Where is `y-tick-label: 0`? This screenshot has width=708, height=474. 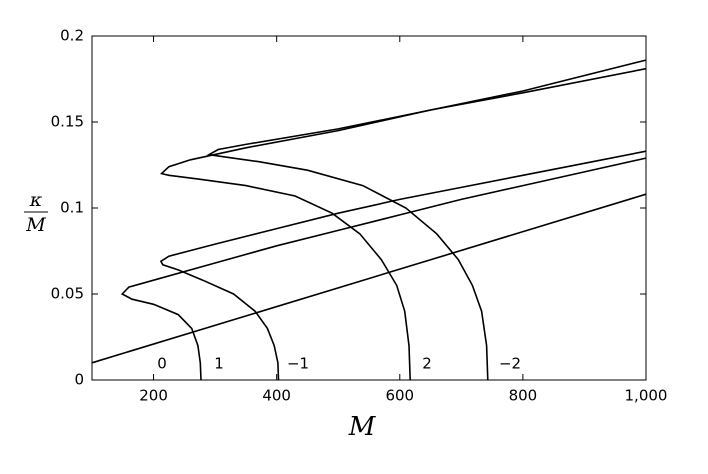
y-tick-label: 0 is located at coordinates (79, 380).